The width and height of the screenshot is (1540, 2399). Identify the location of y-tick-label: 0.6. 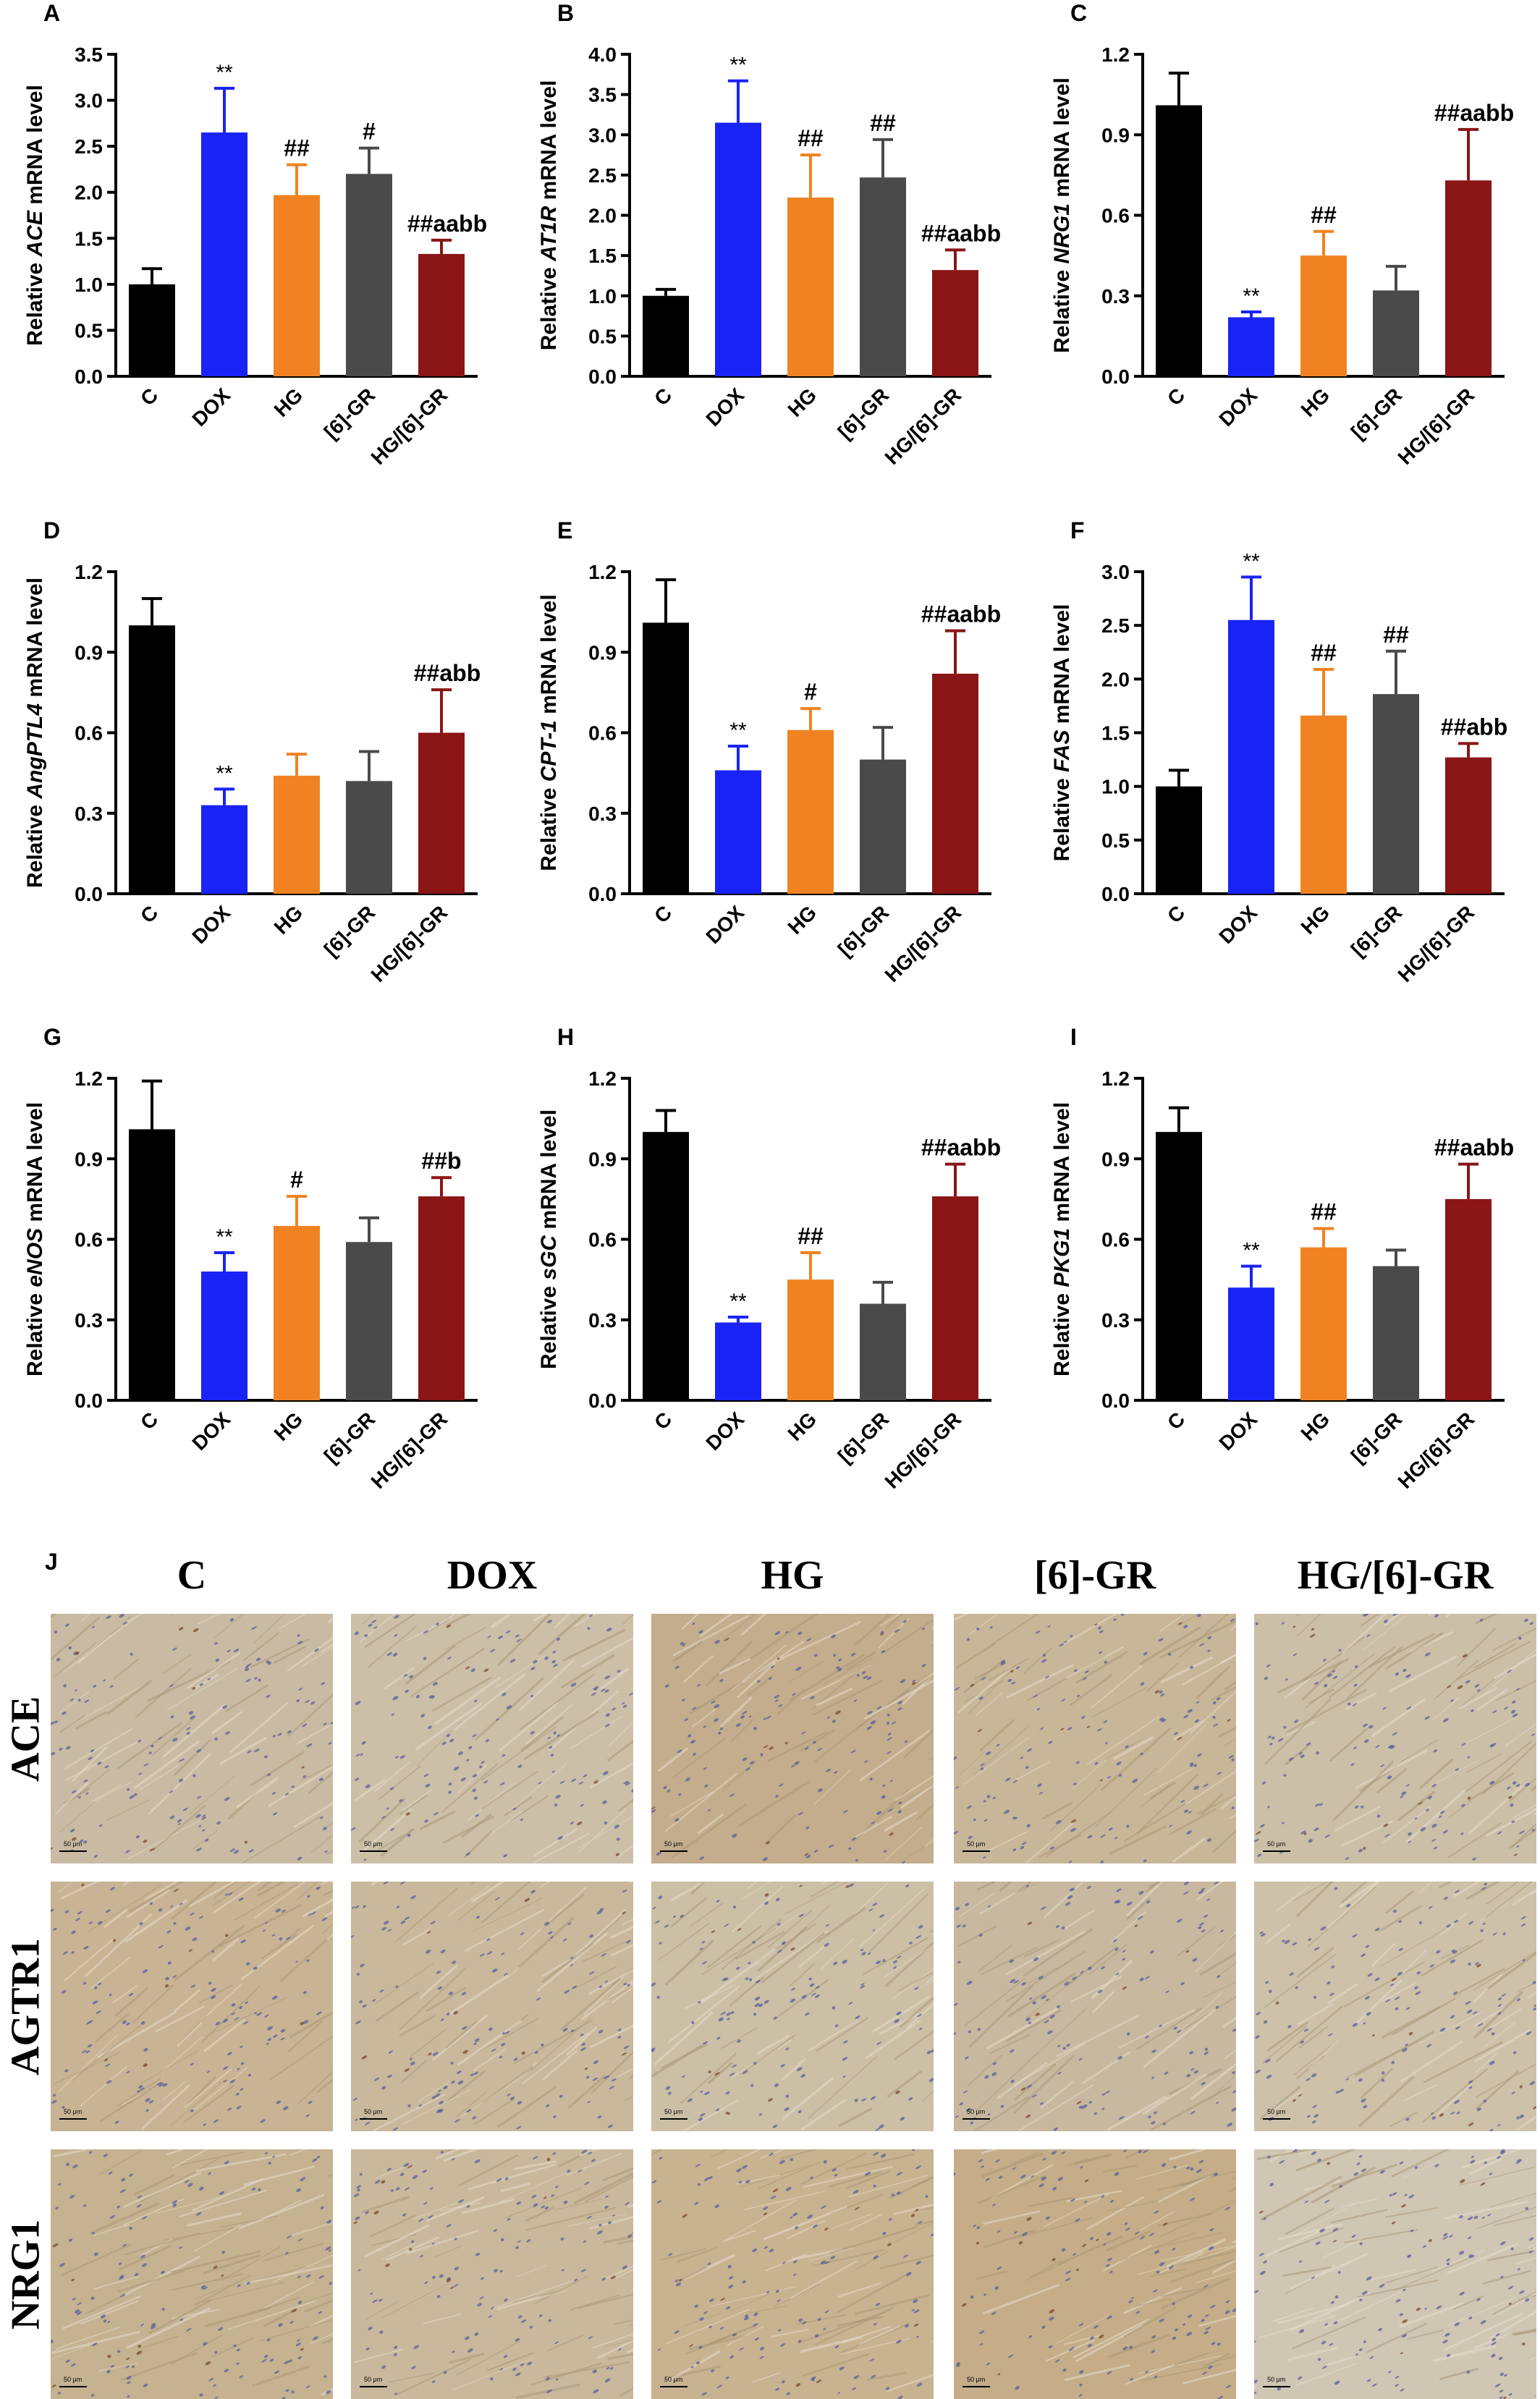
(1115, 216).